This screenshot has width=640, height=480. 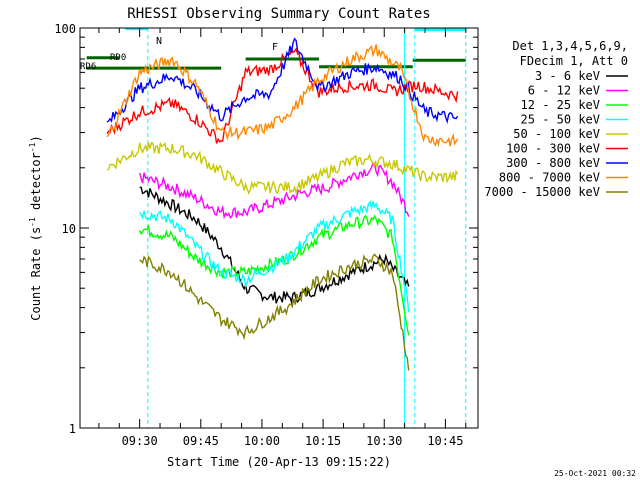 I want to click on y-tick-label: 1, so click(x=72, y=429).